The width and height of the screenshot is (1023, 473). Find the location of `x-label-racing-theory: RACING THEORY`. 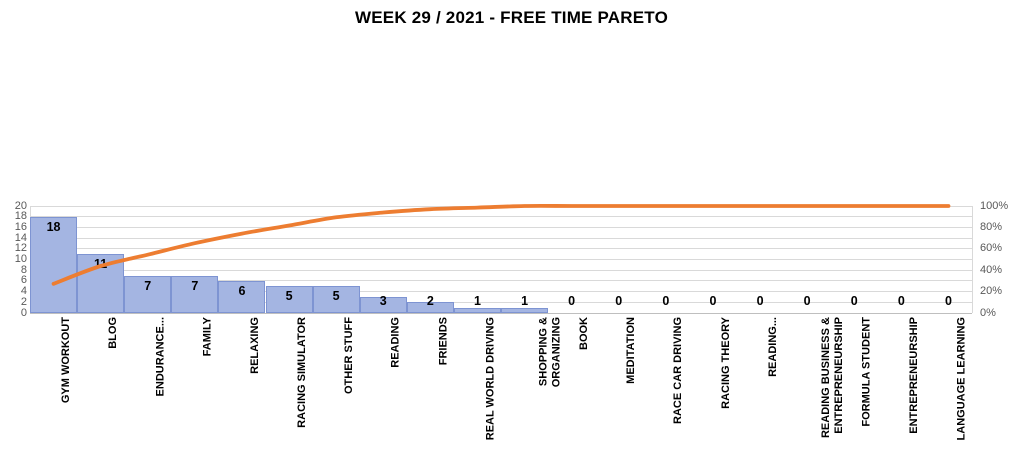

x-label-racing-theory: RACING THEORY is located at coordinates (725, 363).